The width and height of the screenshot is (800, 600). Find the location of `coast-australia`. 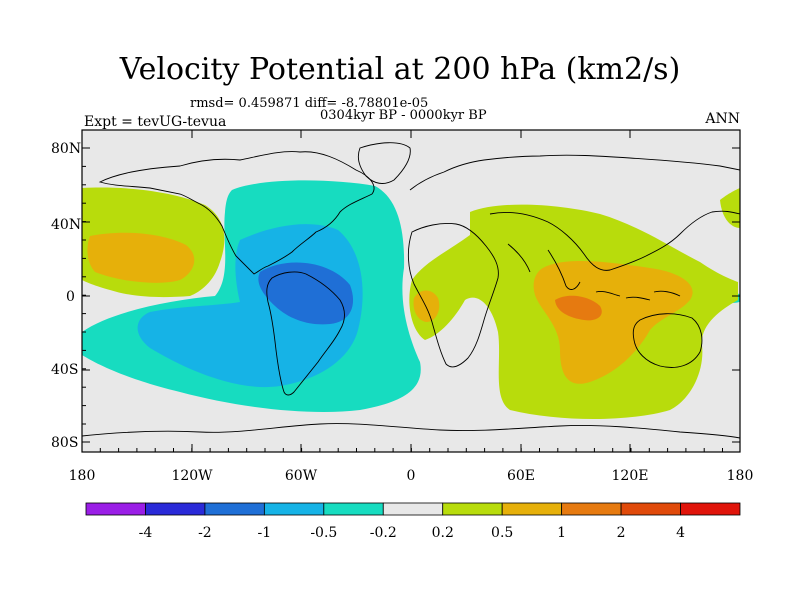

coast-australia is located at coordinates (667, 340).